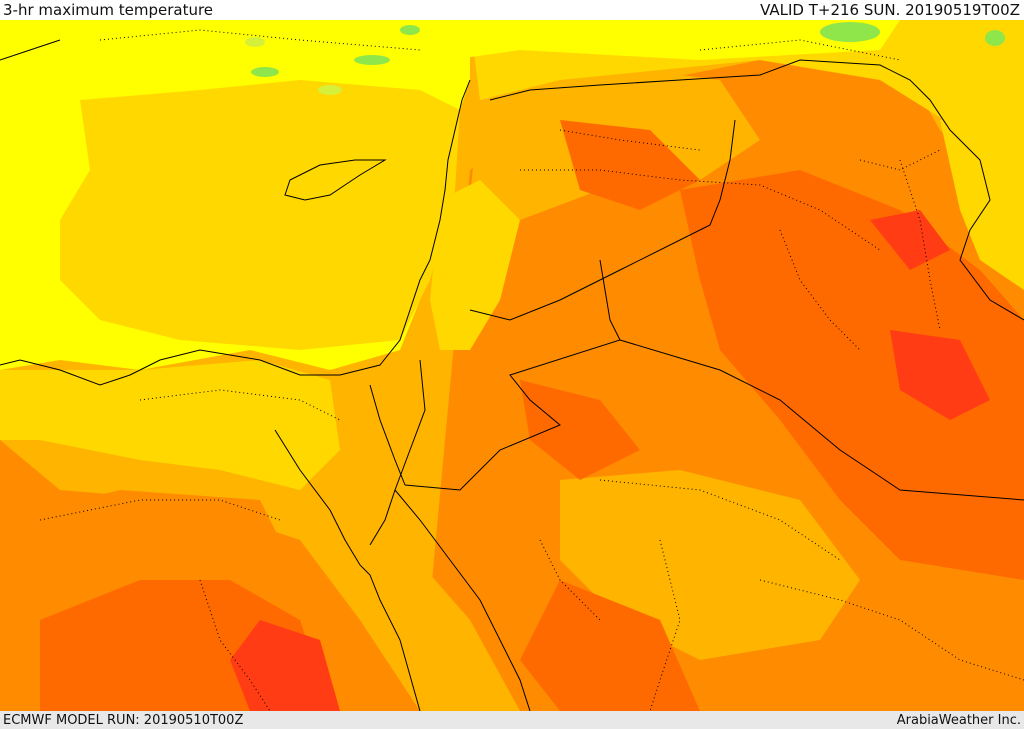  What do you see at coordinates (123, 720) in the screenshot?
I see `model-run: ECMWF MODEL RUN: 20190510T00Z` at bounding box center [123, 720].